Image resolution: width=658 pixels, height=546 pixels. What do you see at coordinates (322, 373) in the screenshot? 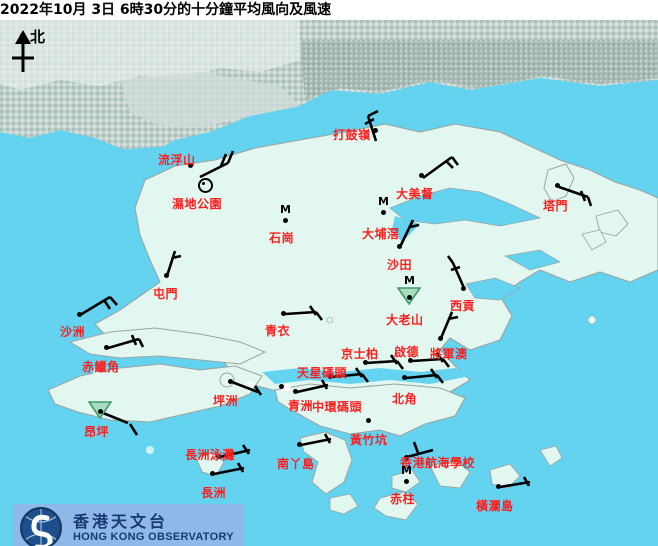
I see `station-name-label: 天星碼頭` at bounding box center [322, 373].